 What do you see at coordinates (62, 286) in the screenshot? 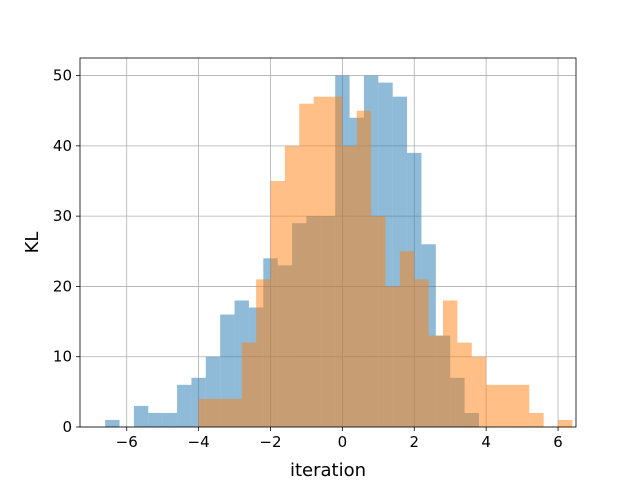
I see `y-tick-label: 20` at bounding box center [62, 286].